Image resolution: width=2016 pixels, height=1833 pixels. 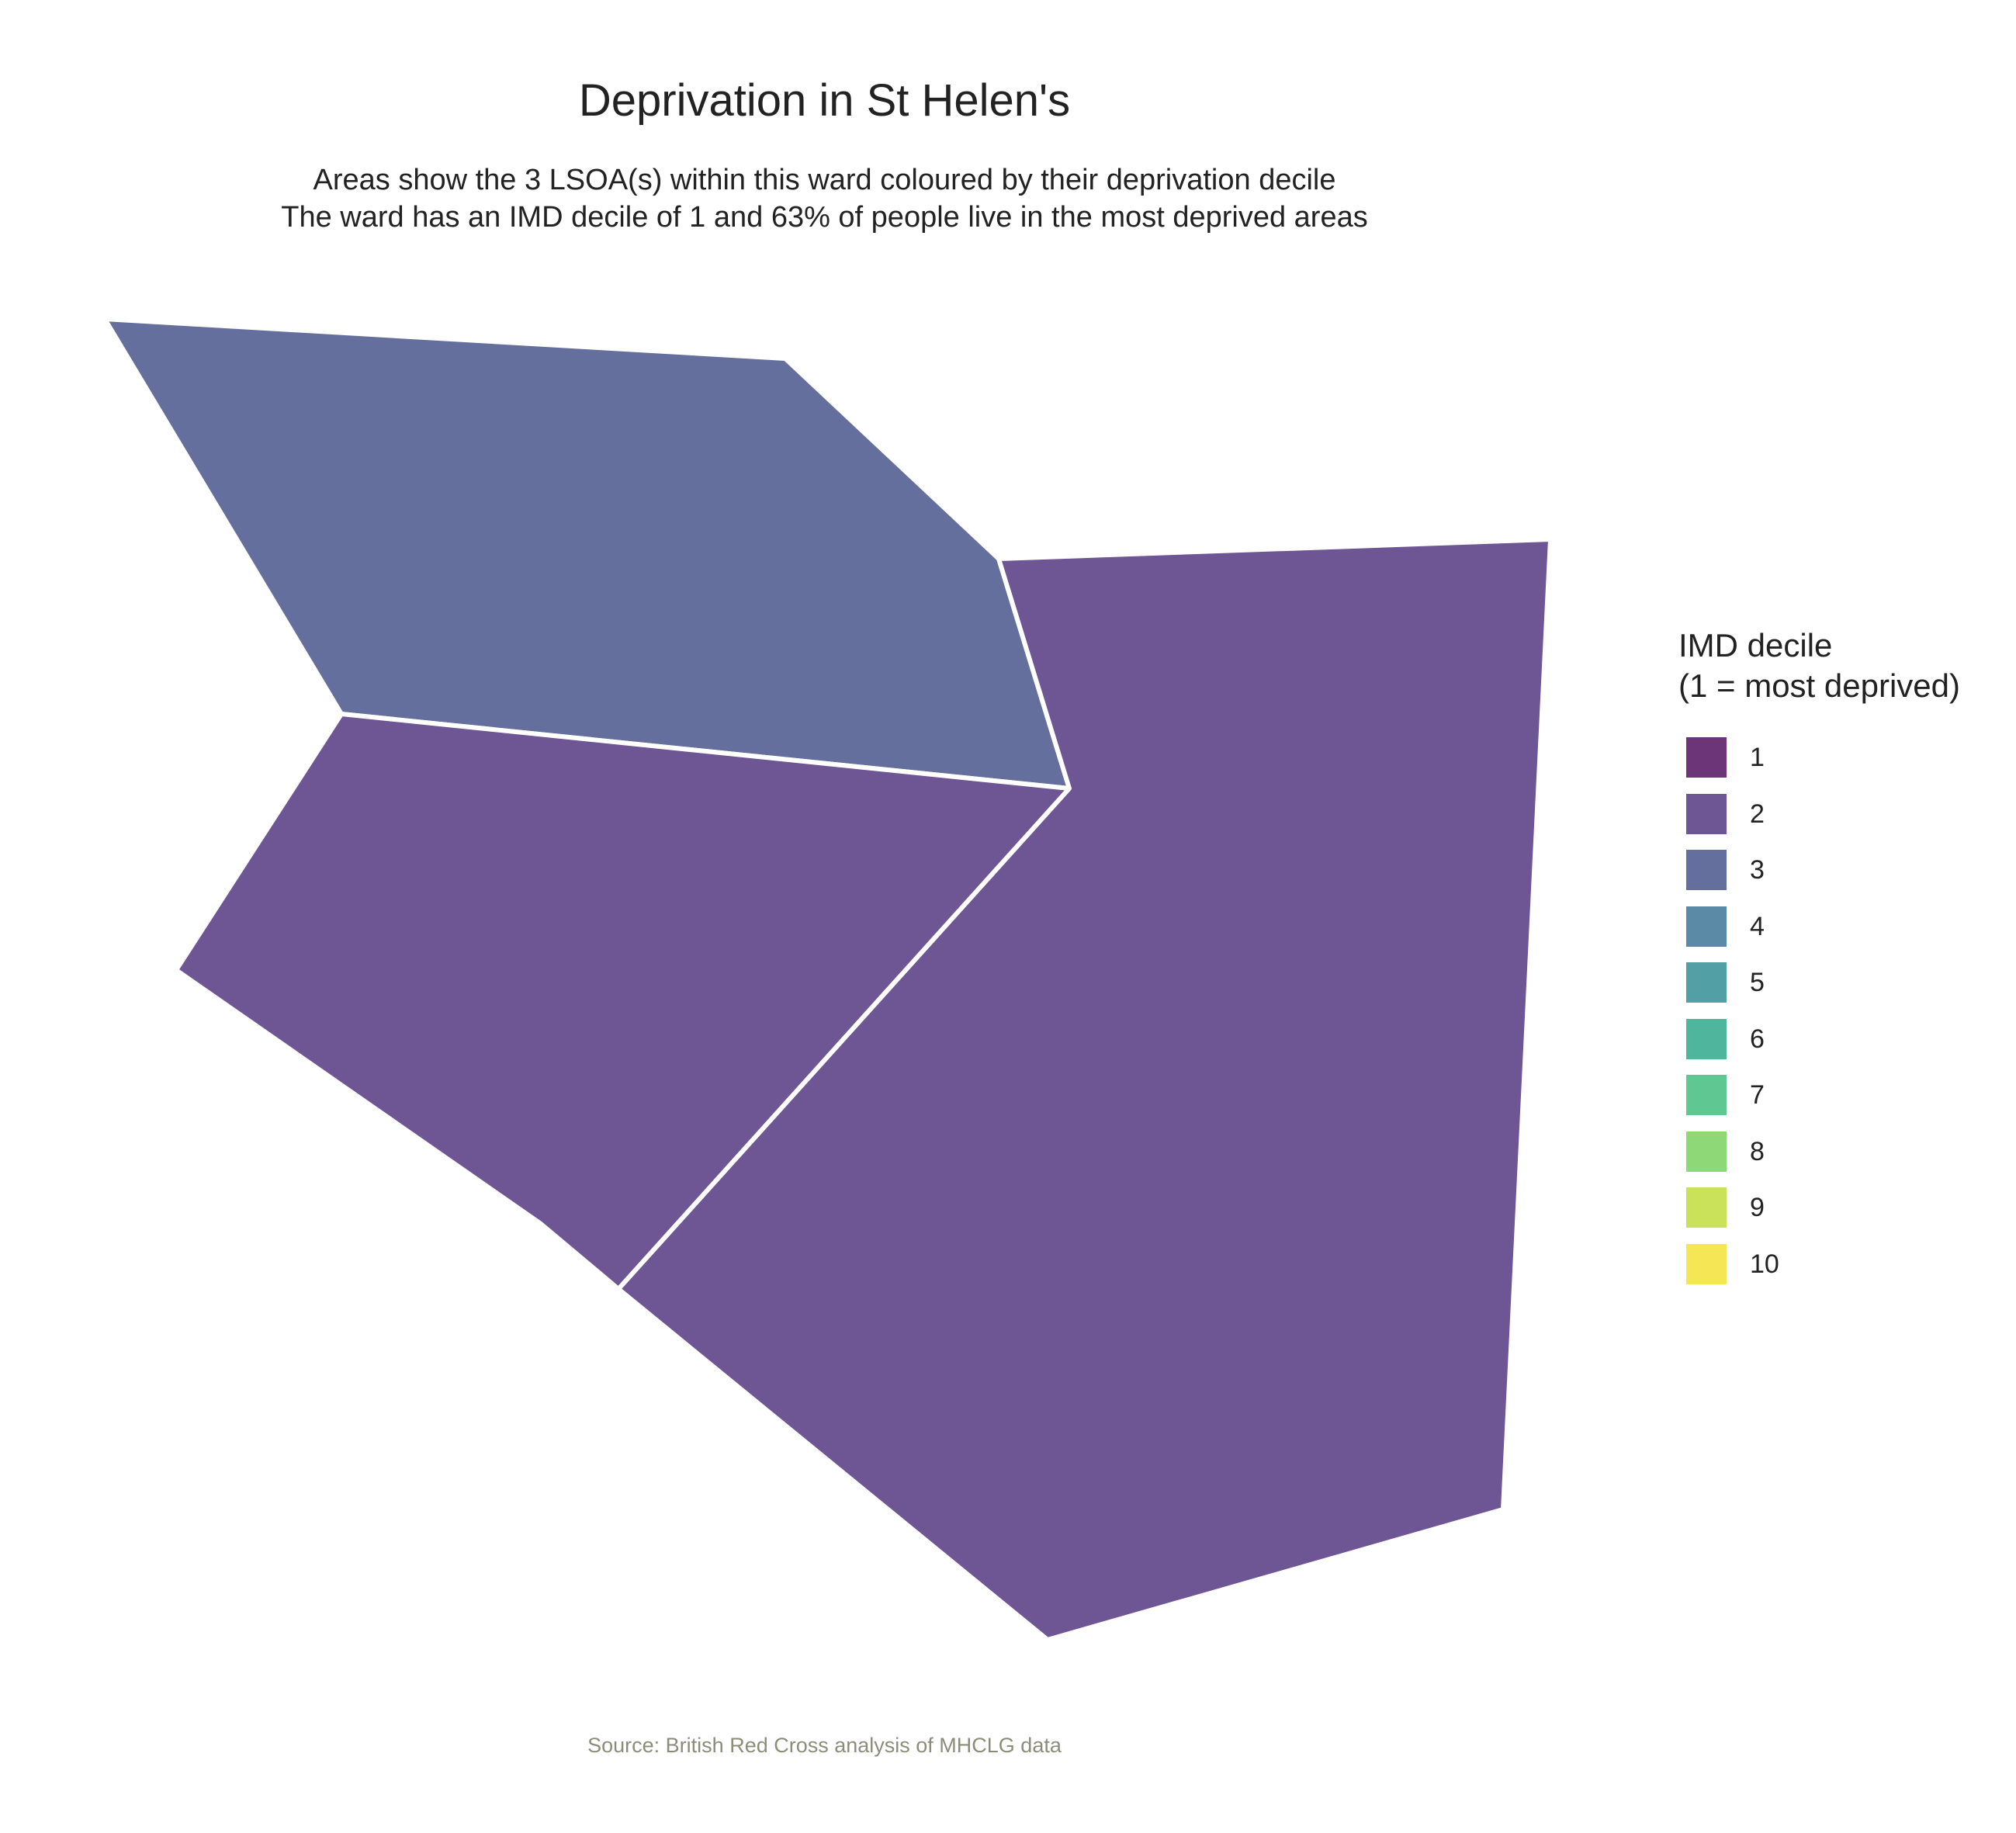 I want to click on legend-item: 10, so click(x=1841, y=1272).